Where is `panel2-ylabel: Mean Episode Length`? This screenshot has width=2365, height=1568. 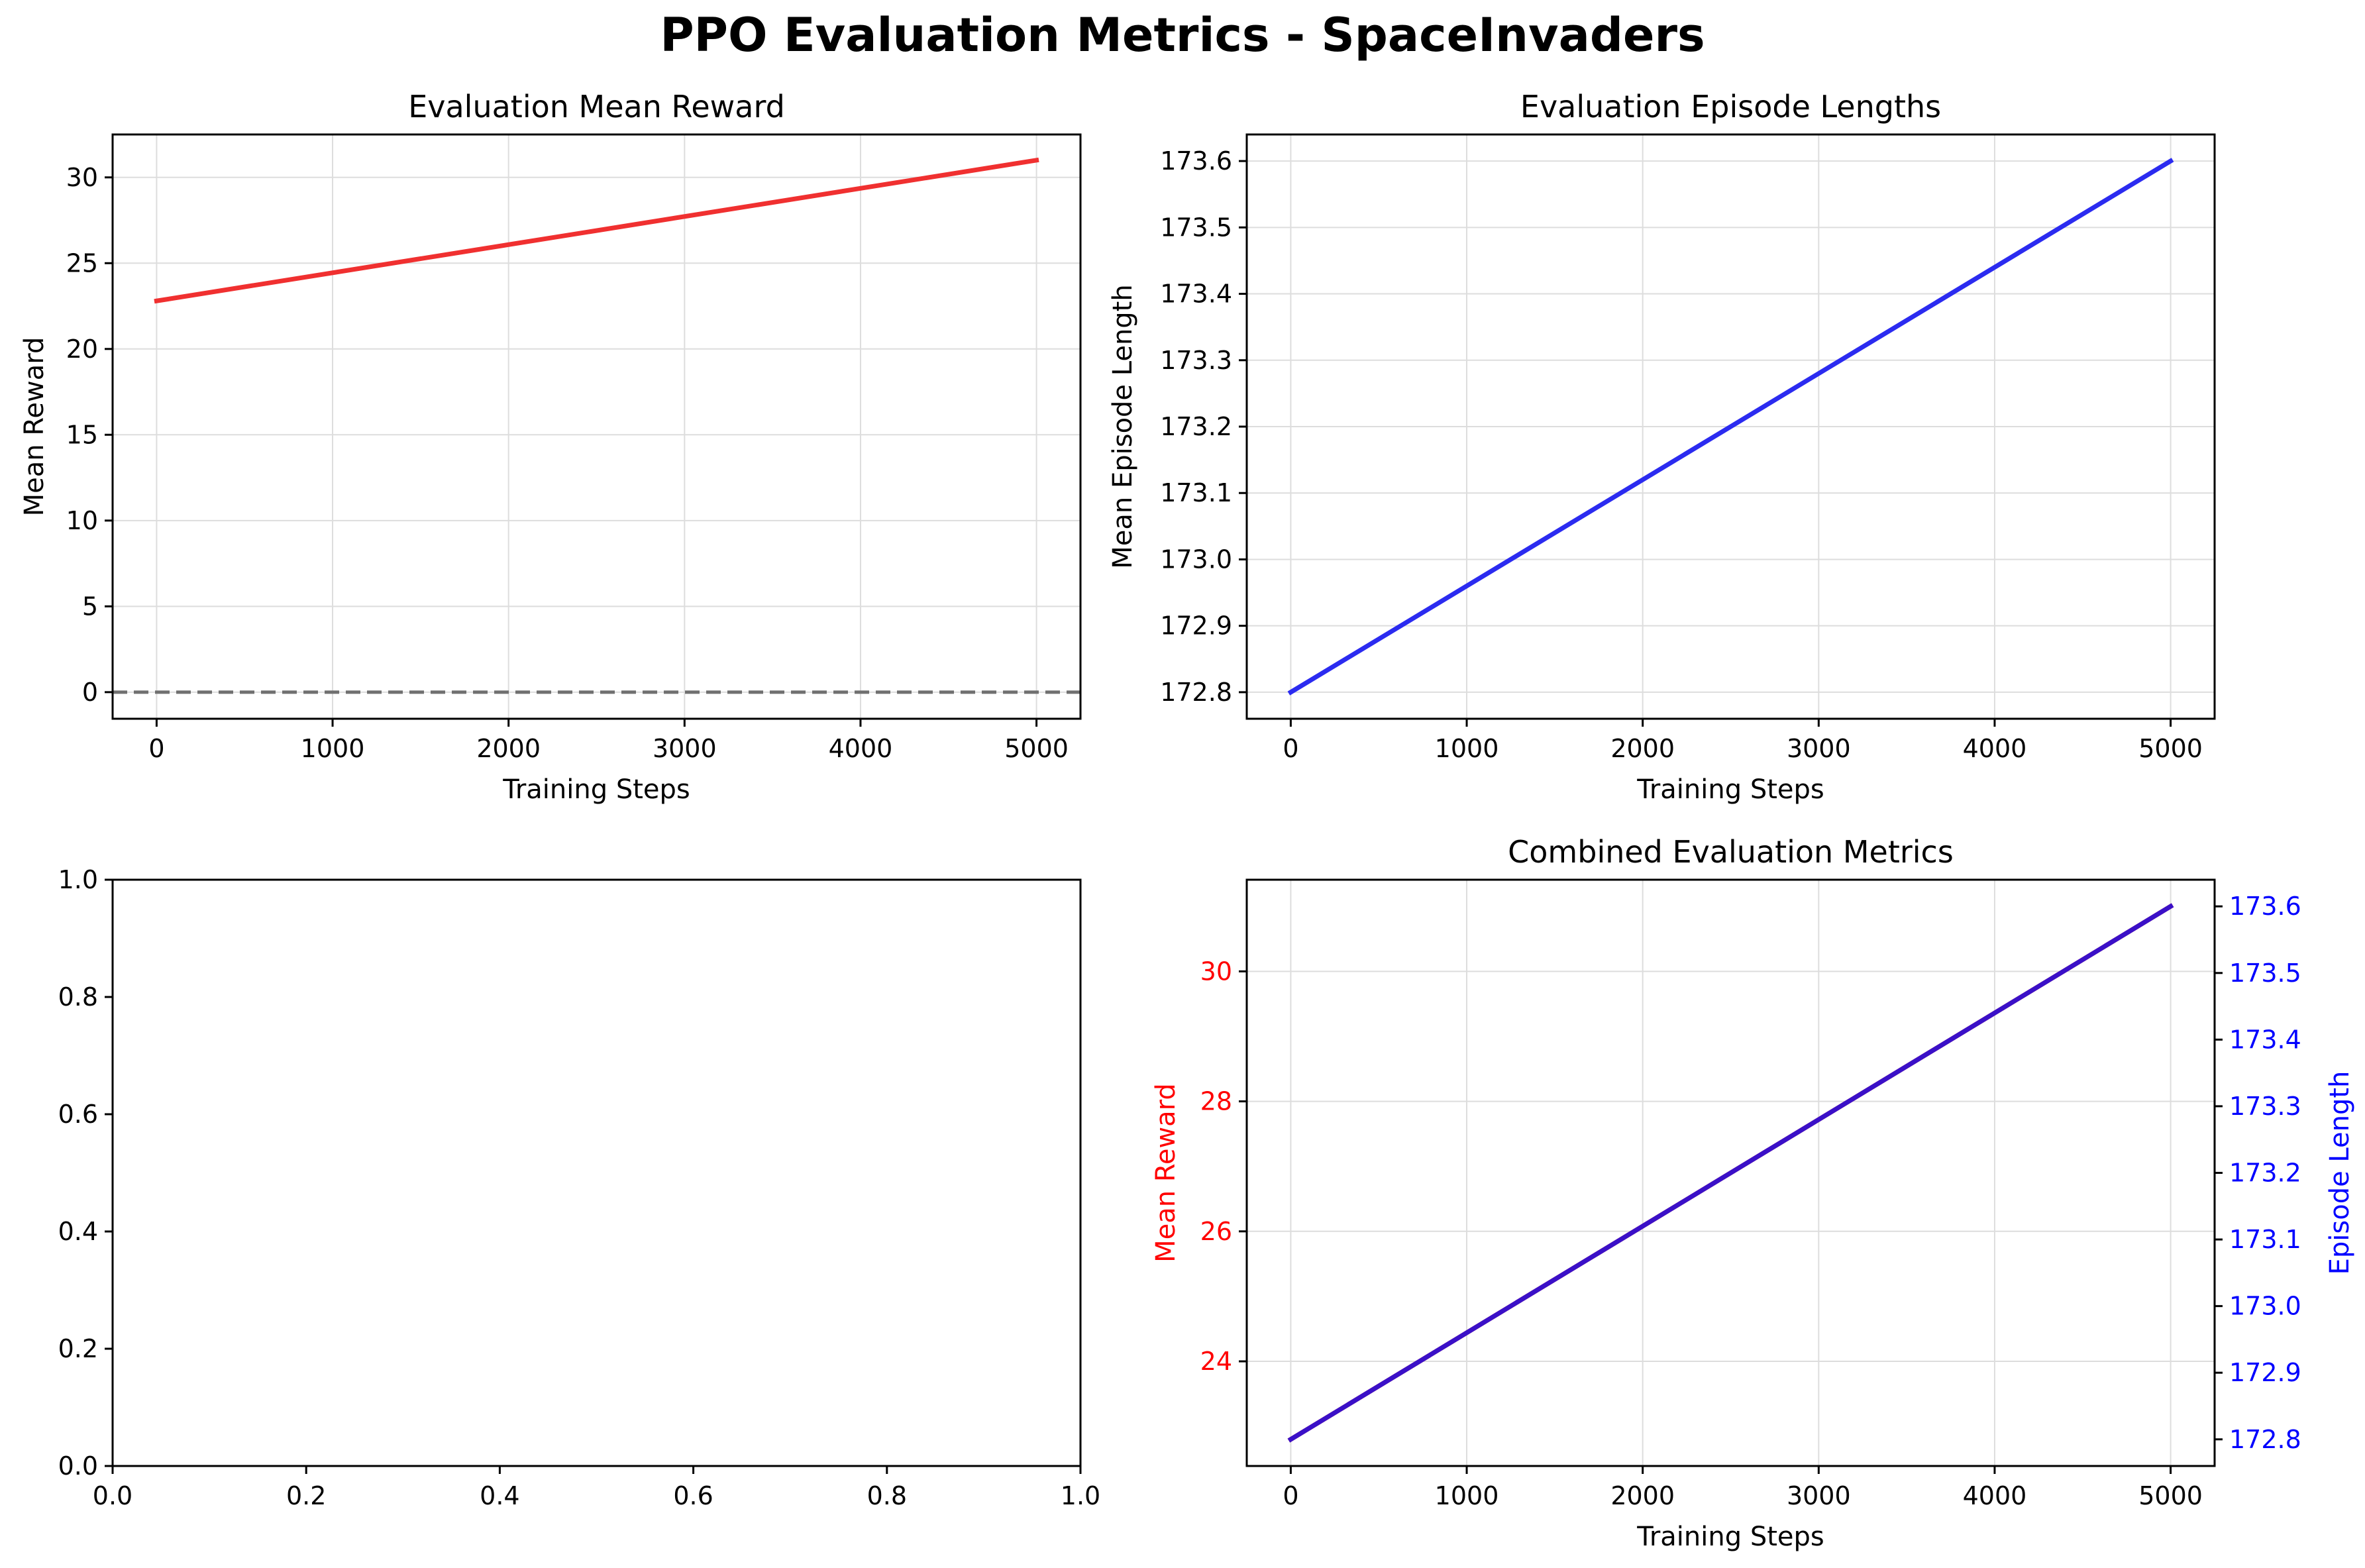
panel2-ylabel: Mean Episode Length is located at coordinates (1123, 426).